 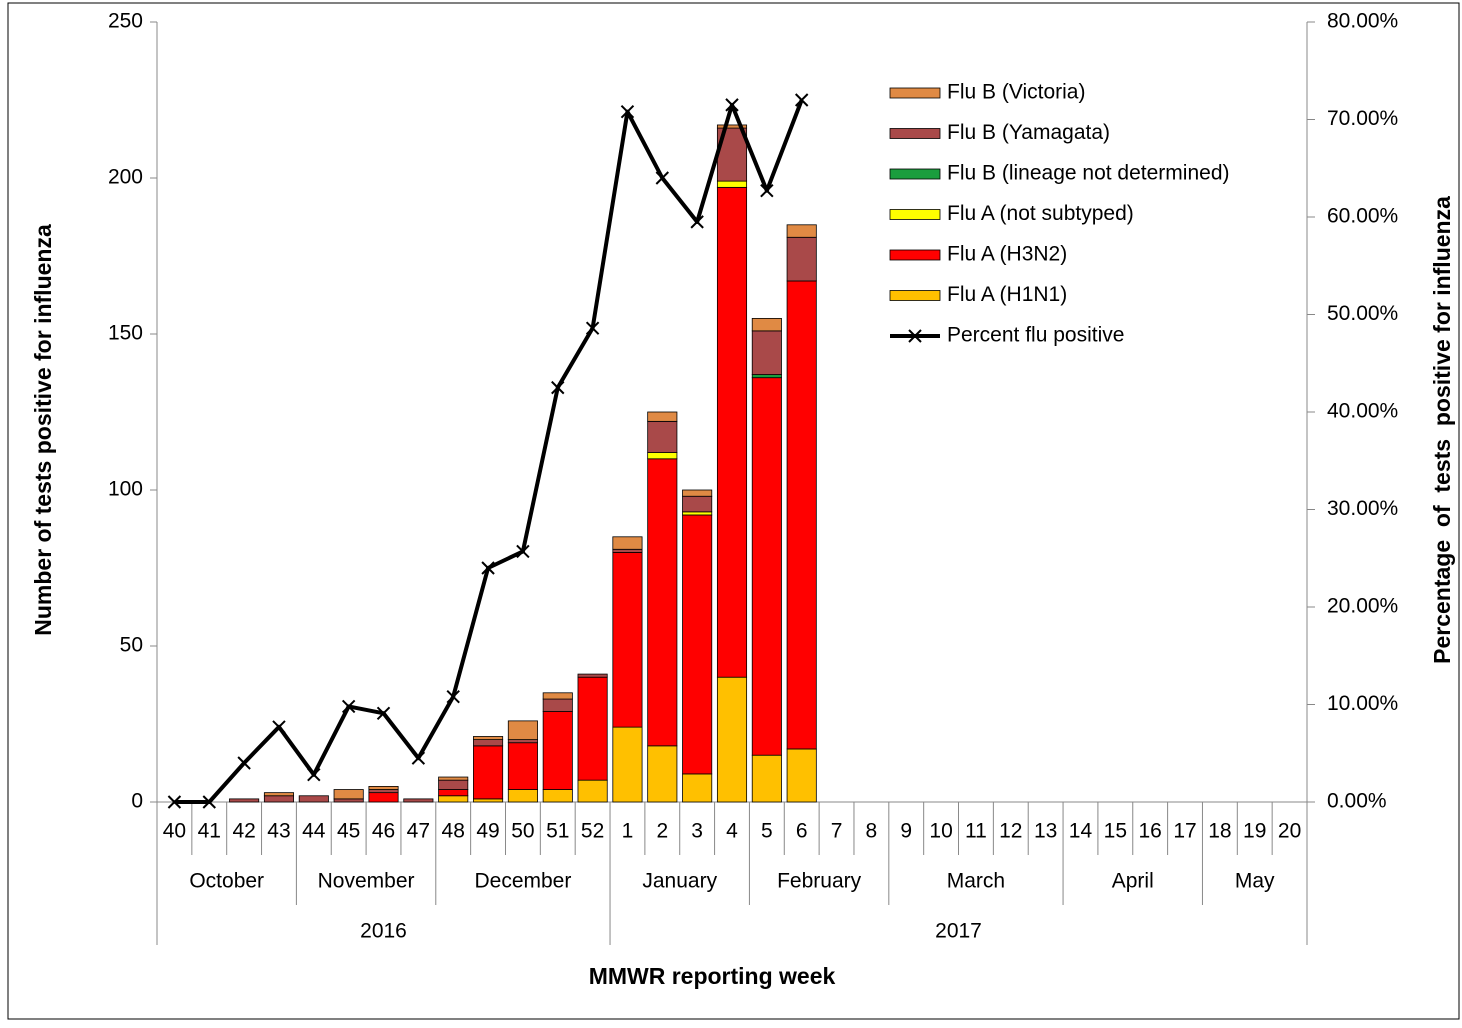 What do you see at coordinates (453, 831) in the screenshot?
I see `x-tick-label: 48` at bounding box center [453, 831].